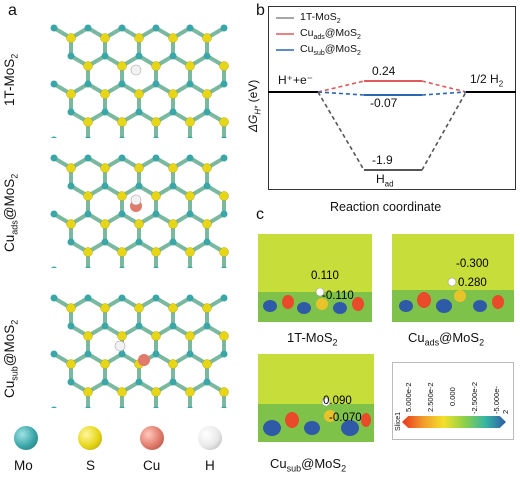 This screenshot has width=520, height=482. What do you see at coordinates (91, 465) in the screenshot?
I see `s-atom-label: S` at bounding box center [91, 465].